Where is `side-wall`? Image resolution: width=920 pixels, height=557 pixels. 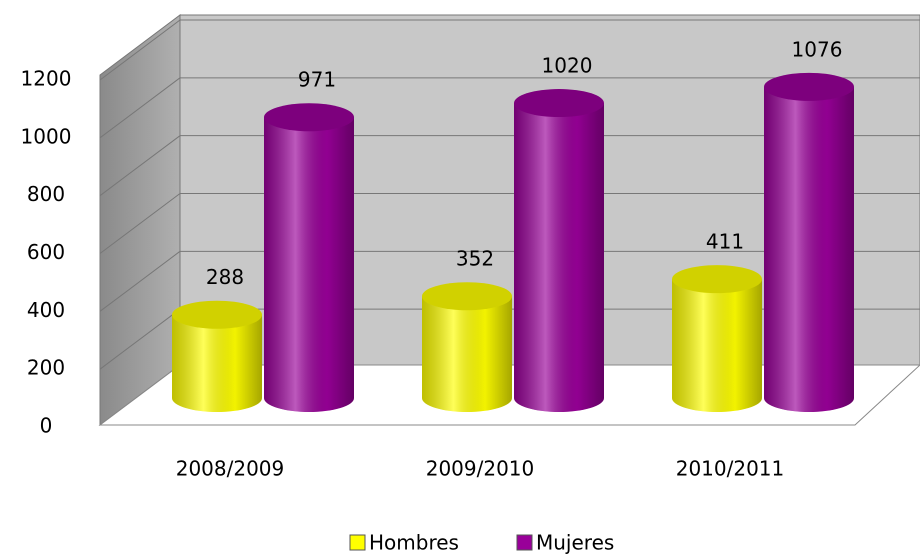 side-wall is located at coordinates (140, 220).